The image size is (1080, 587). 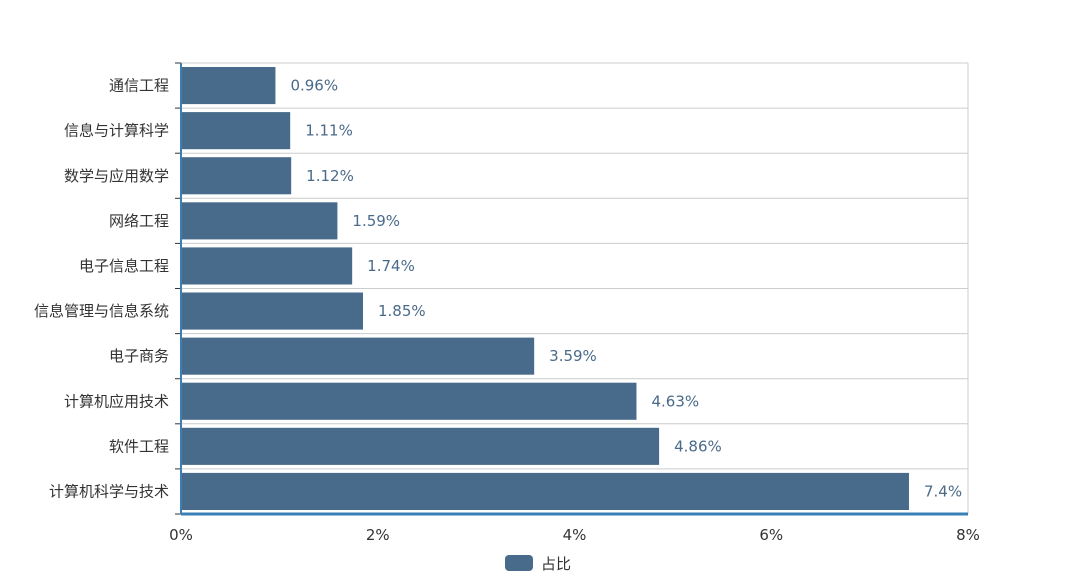 I want to click on value-label: 4.86%, so click(x=698, y=446).